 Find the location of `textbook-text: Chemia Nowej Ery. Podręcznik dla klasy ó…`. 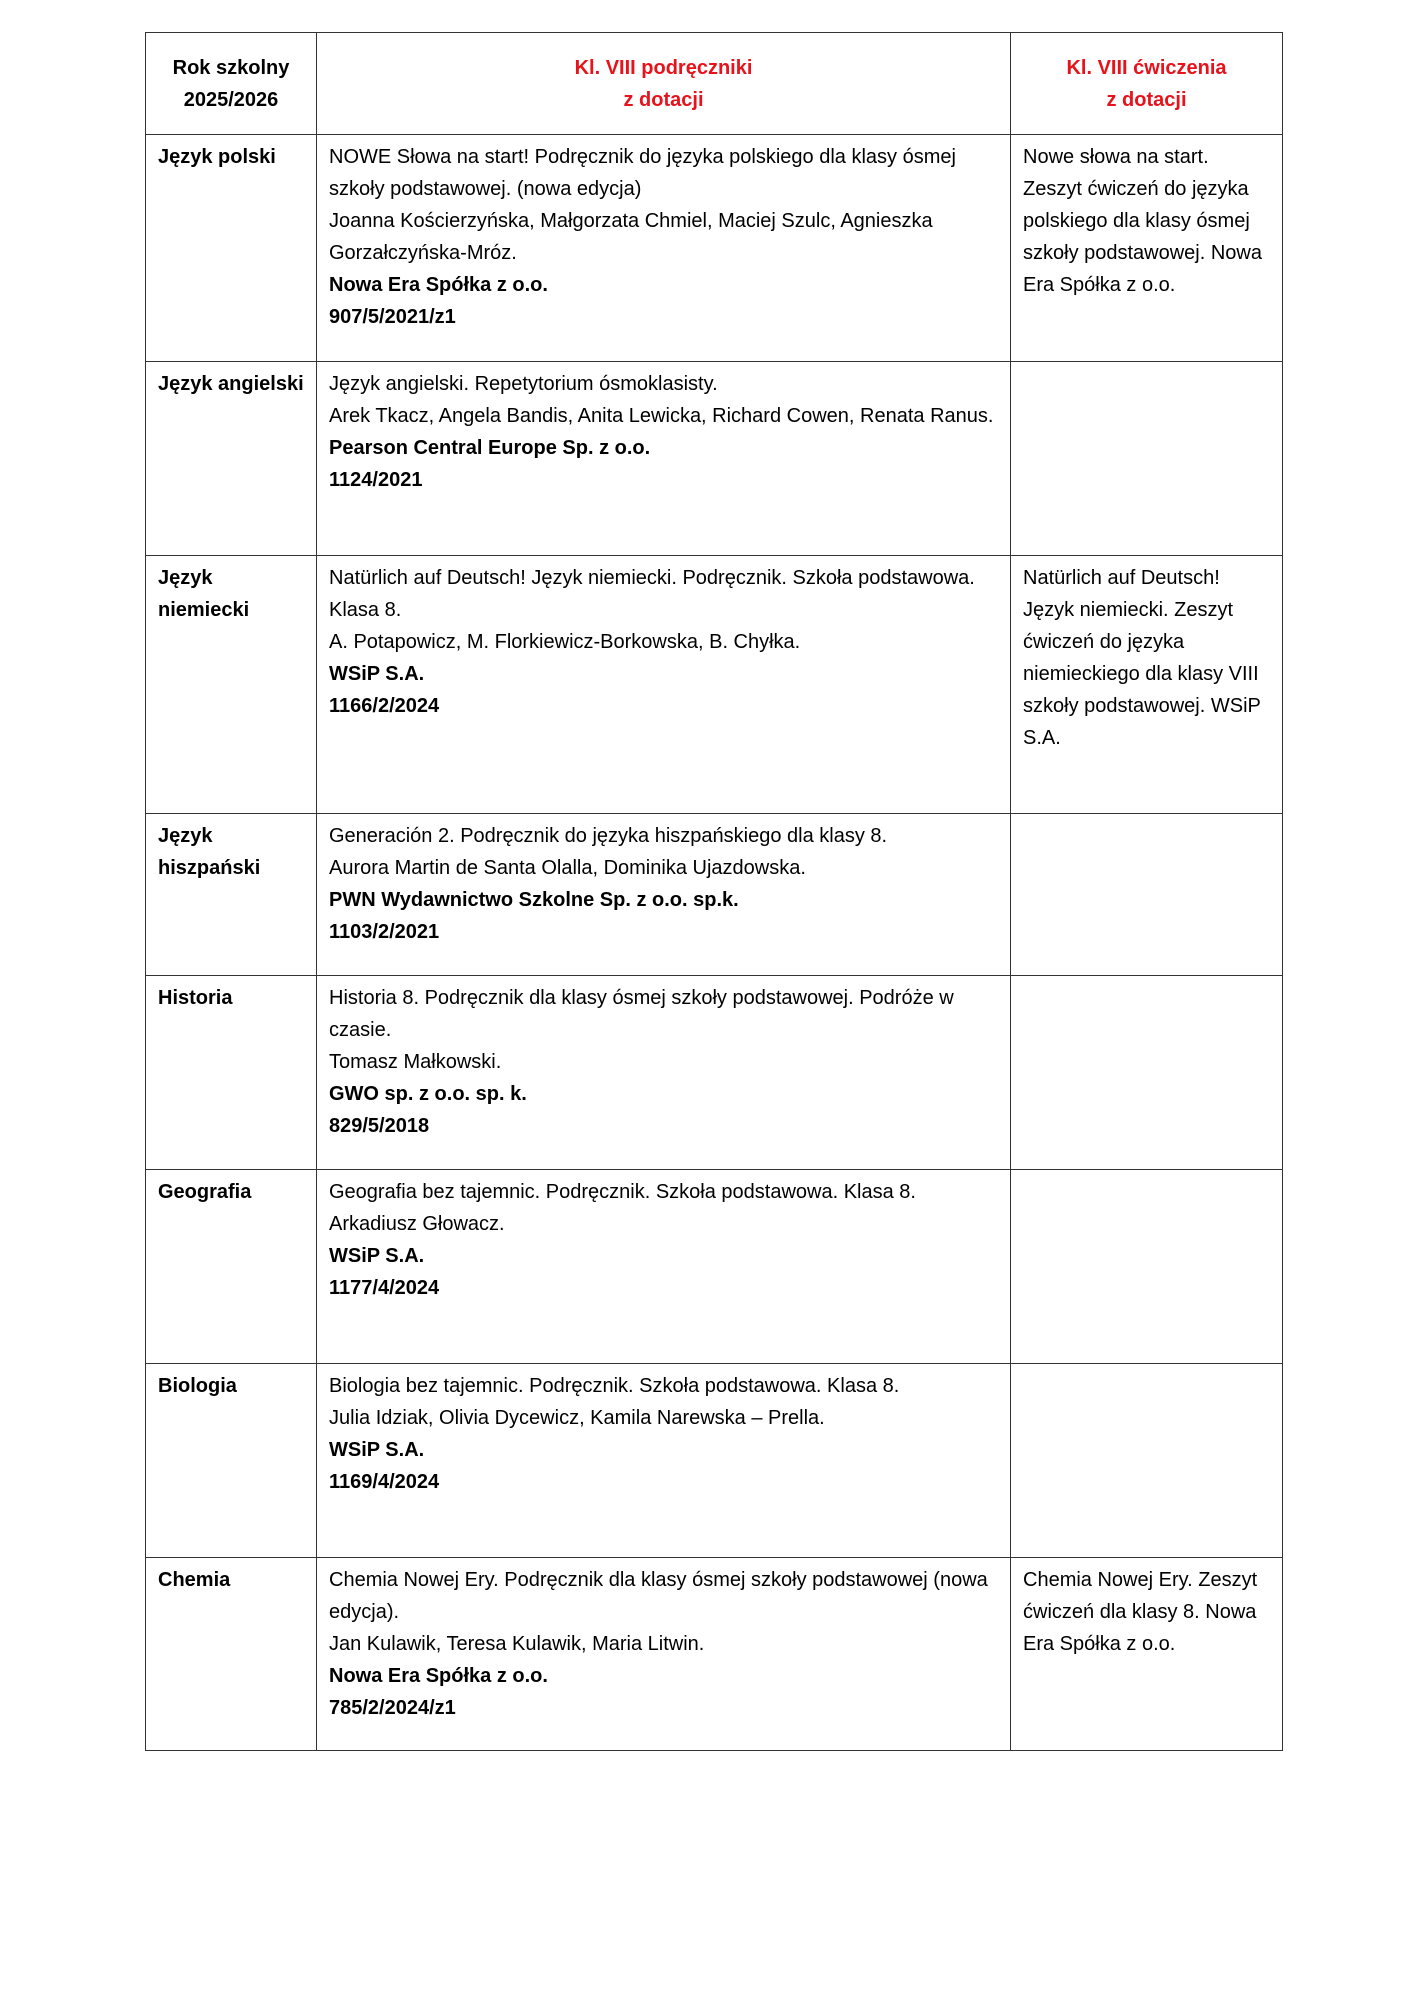

textbook-text: Chemia Nowej Ery. Podręcznik dla klasy ó… is located at coordinates (658, 1596).